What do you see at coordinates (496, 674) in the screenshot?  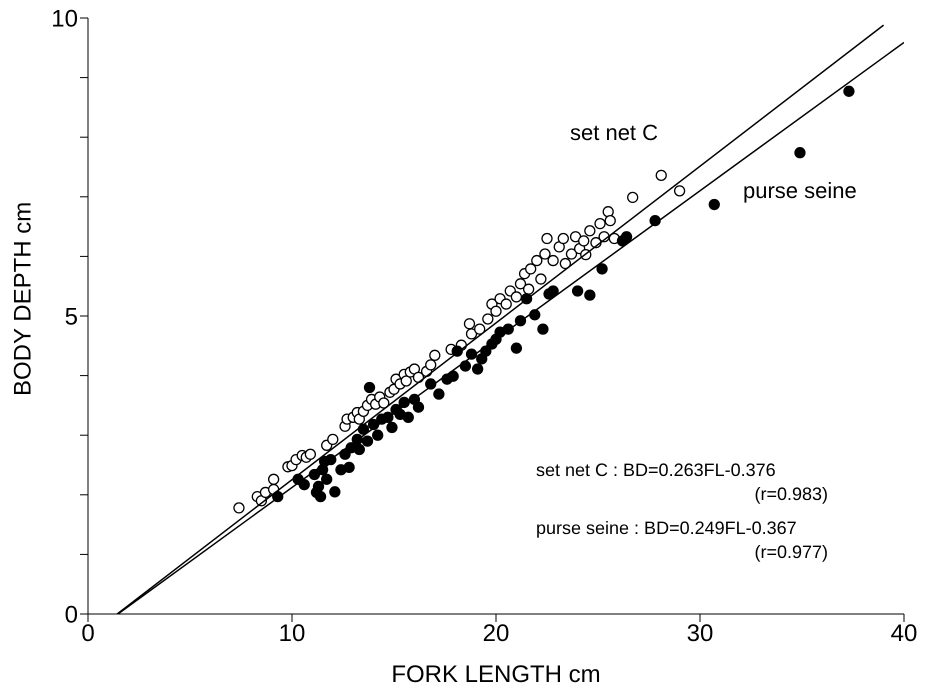 I see `x-axis-title: FORK LENGTH cm` at bounding box center [496, 674].